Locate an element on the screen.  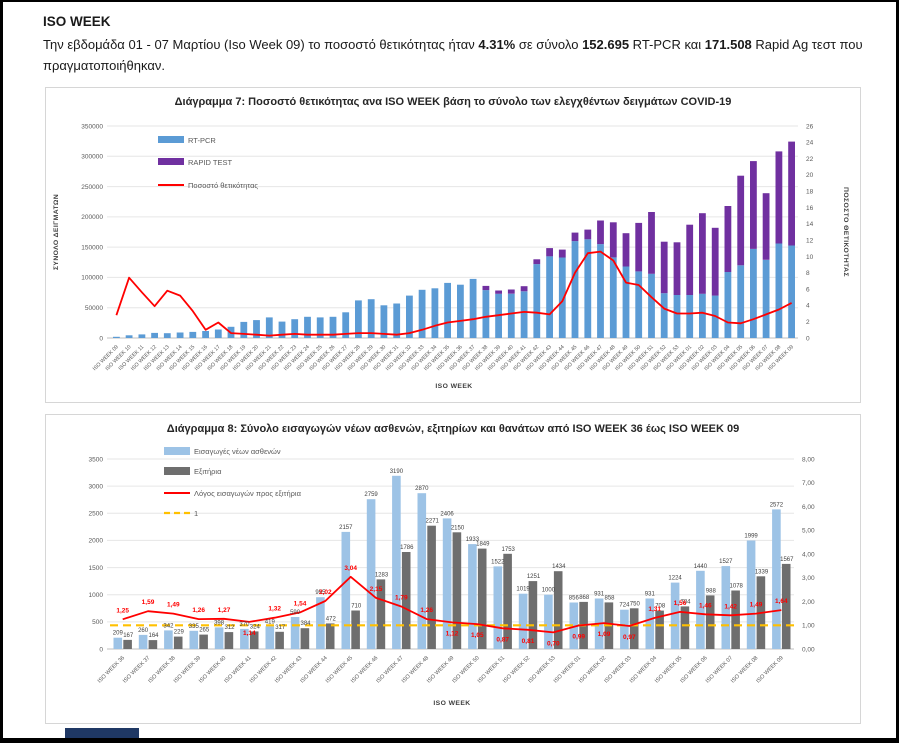
svg-text: Λόγος εισαγωγών προς εξιτήρια is located at coordinates (248, 493).